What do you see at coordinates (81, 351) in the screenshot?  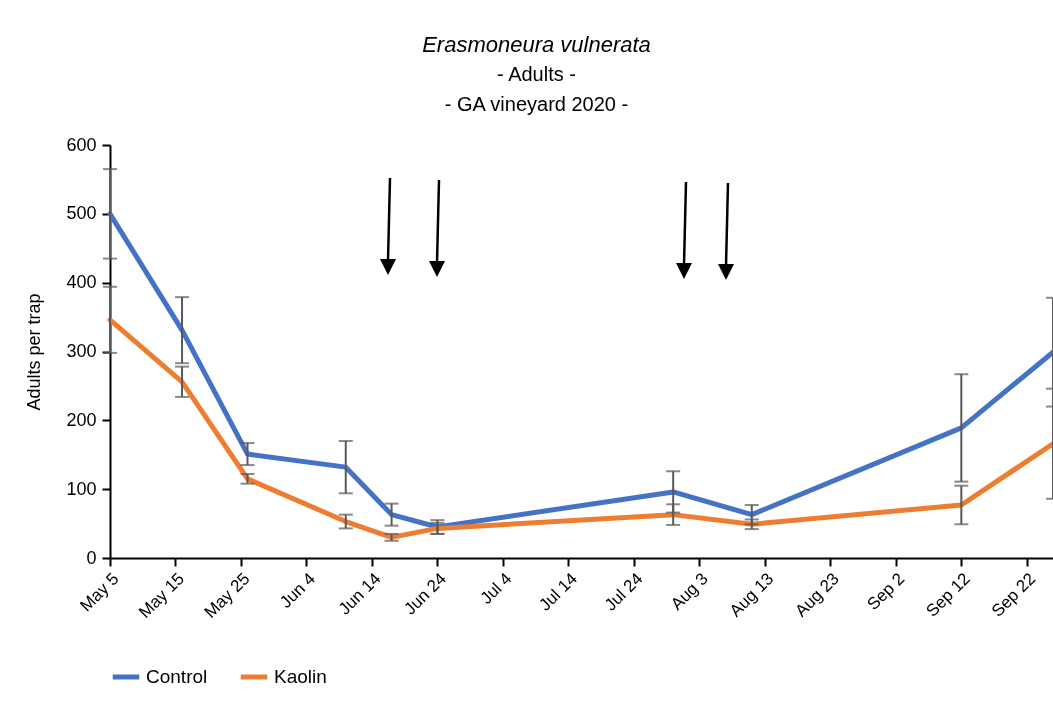 I see `y-tick-label: 300` at bounding box center [81, 351].